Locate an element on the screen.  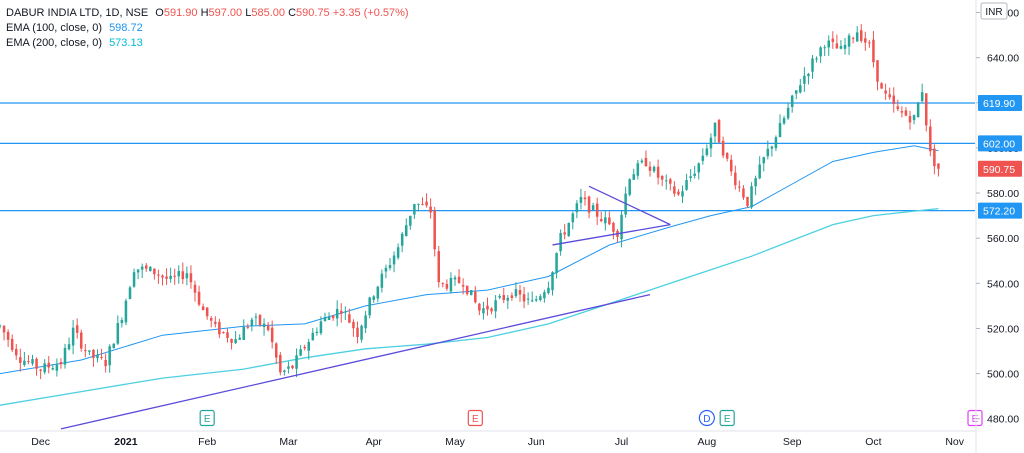
ema200-label: EMA (200, close, 0) is located at coordinates (54, 43).